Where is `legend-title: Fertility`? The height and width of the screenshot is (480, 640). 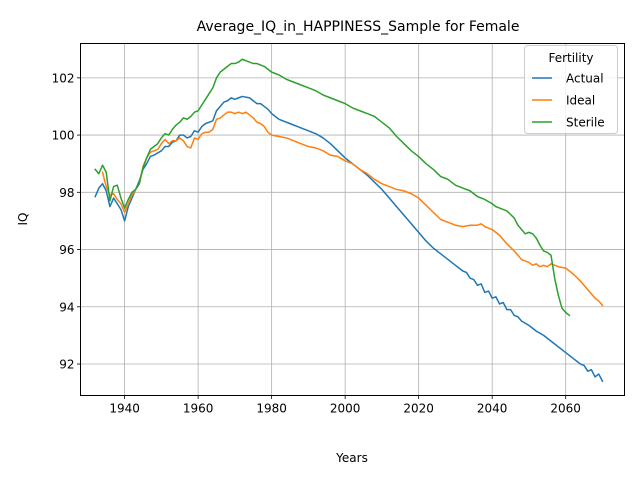 legend-title: Fertility is located at coordinates (570, 58).